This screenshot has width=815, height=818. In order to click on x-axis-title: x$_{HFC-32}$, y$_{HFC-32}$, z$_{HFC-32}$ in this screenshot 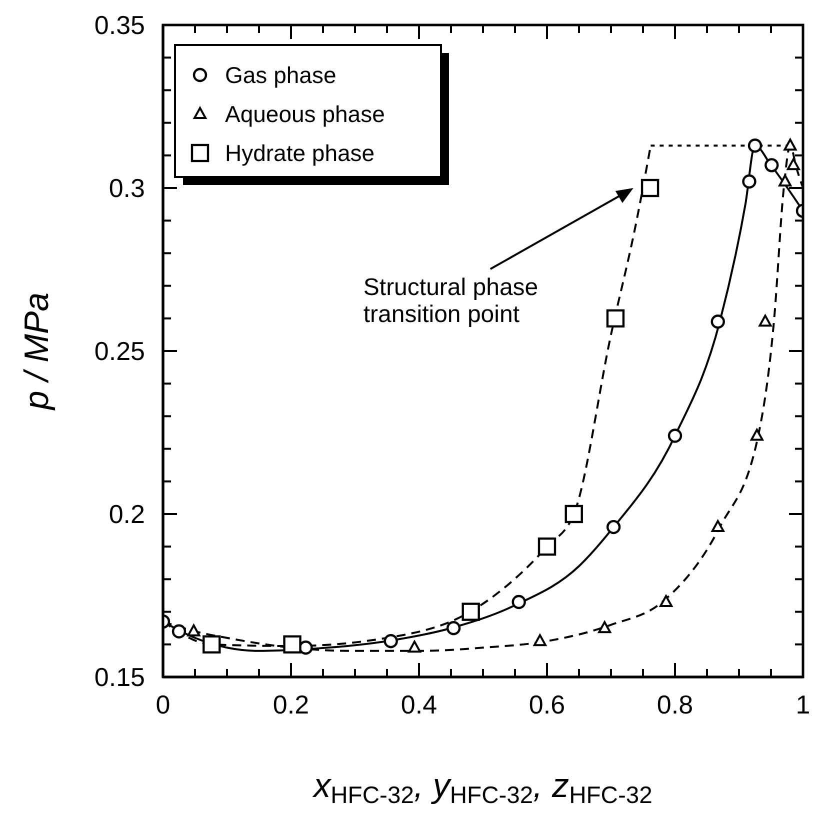, I will do `click(482, 788)`.